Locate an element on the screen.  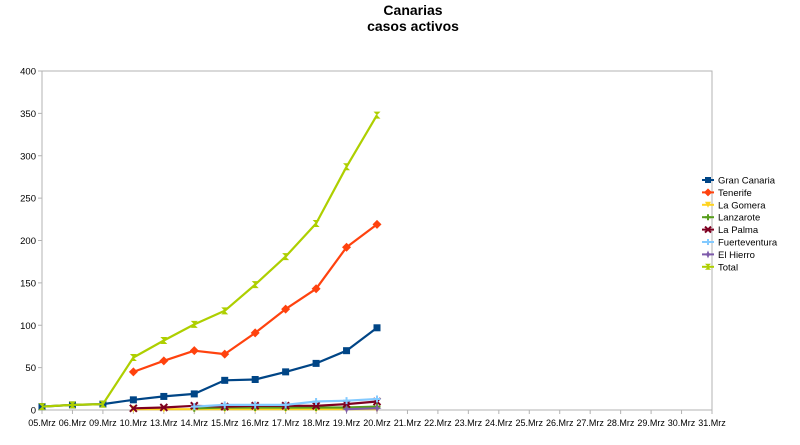
series-gran-canaria is located at coordinates (209, 367).